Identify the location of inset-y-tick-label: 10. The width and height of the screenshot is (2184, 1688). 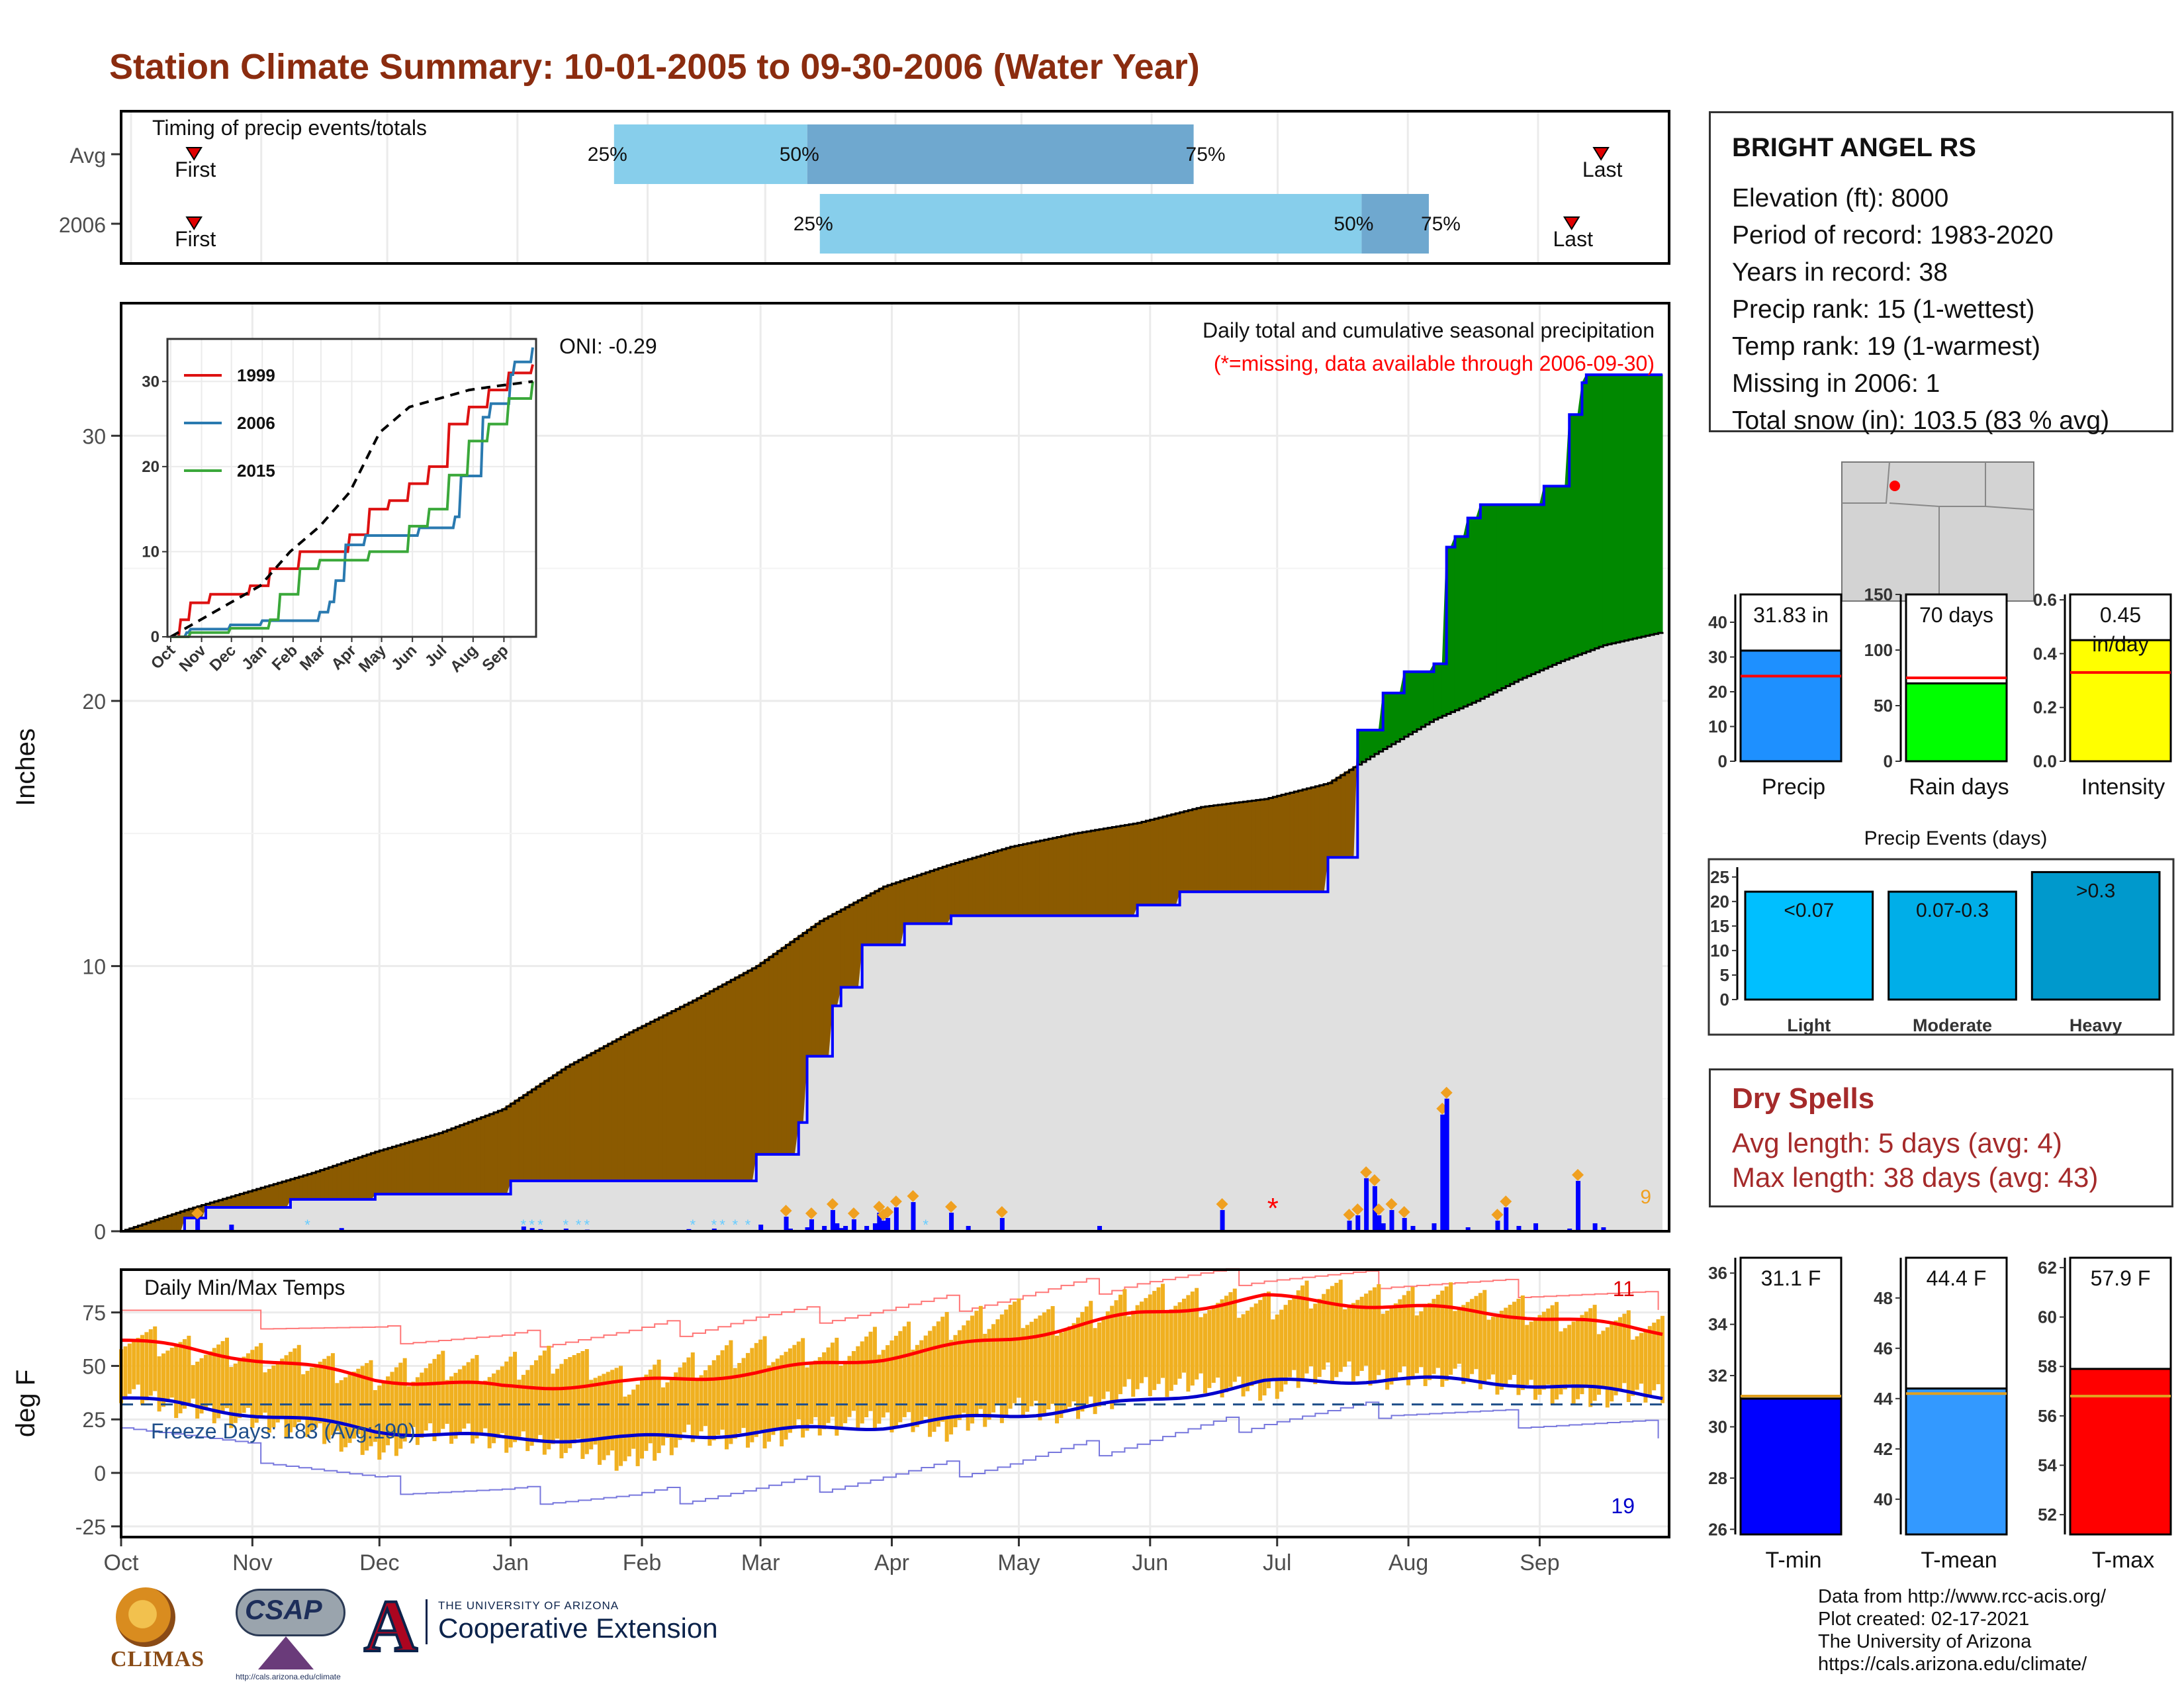
(150, 552).